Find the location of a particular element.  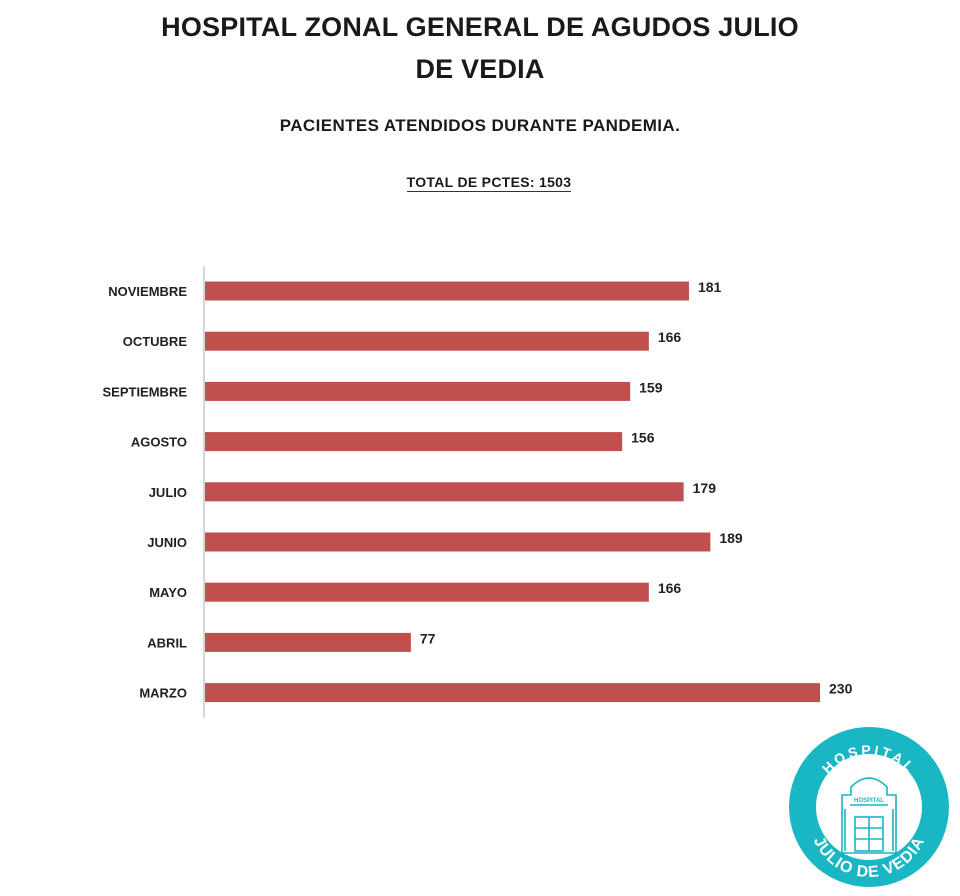

data-label: 156 is located at coordinates (643, 438).